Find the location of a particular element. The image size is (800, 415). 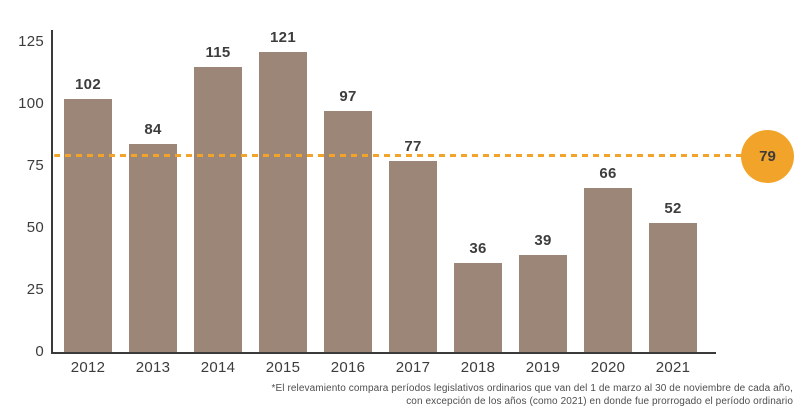

x-axis-tick-label: 2021 is located at coordinates (673, 367).